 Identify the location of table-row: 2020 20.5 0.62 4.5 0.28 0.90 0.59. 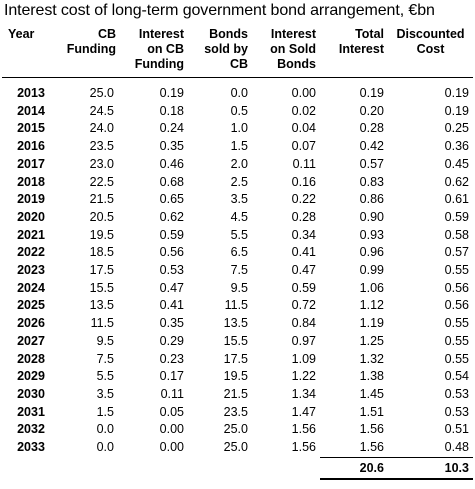
(237, 218).